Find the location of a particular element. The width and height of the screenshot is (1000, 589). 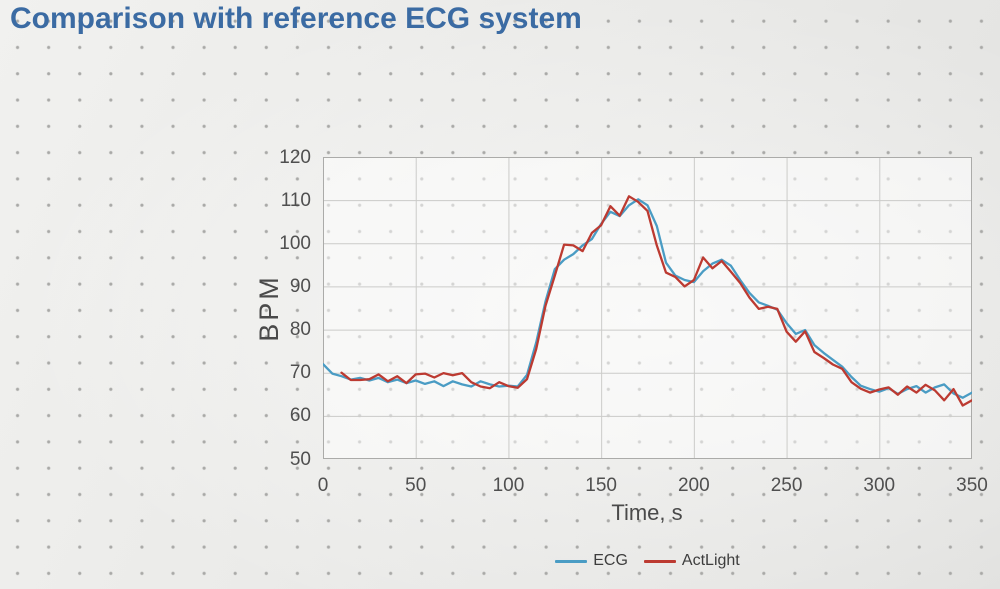

x-axis-label: Time, s is located at coordinates (647, 512).